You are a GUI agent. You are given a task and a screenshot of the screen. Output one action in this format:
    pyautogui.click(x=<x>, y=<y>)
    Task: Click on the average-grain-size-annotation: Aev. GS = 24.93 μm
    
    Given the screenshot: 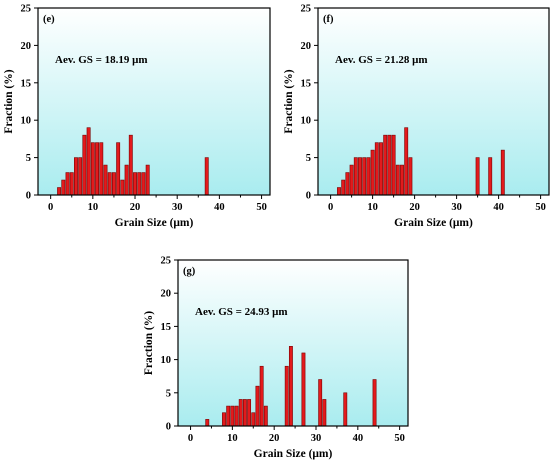 What is the action you would take?
    pyautogui.click(x=241, y=312)
    